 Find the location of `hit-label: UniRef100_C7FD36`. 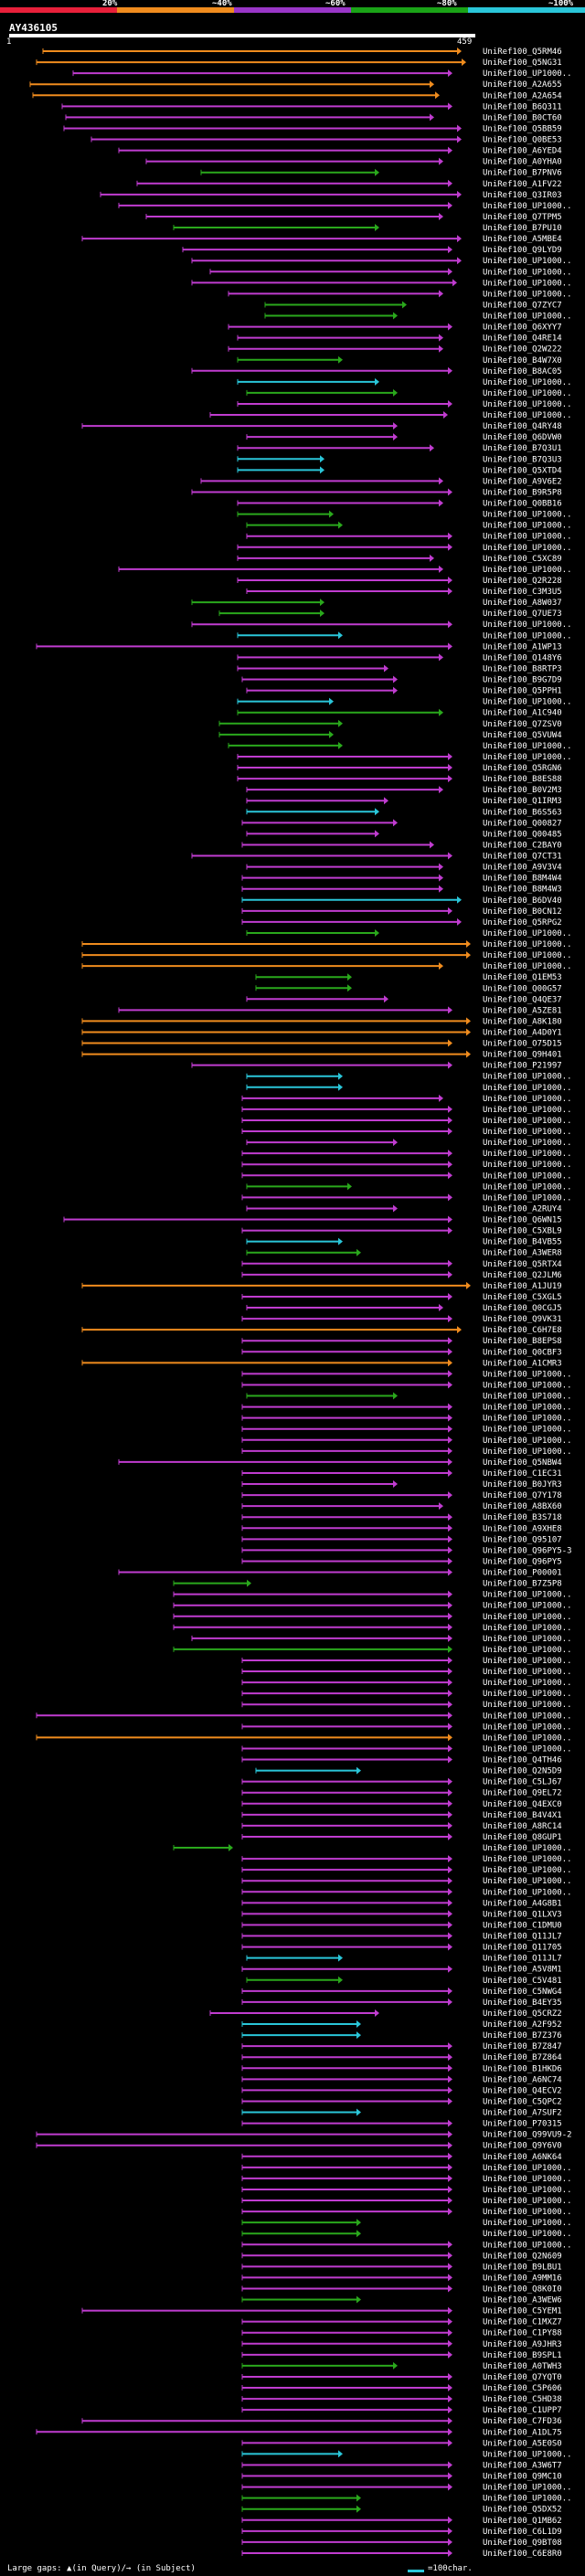

hit-label: UniRef100_C7FD36 is located at coordinates (522, 2421).